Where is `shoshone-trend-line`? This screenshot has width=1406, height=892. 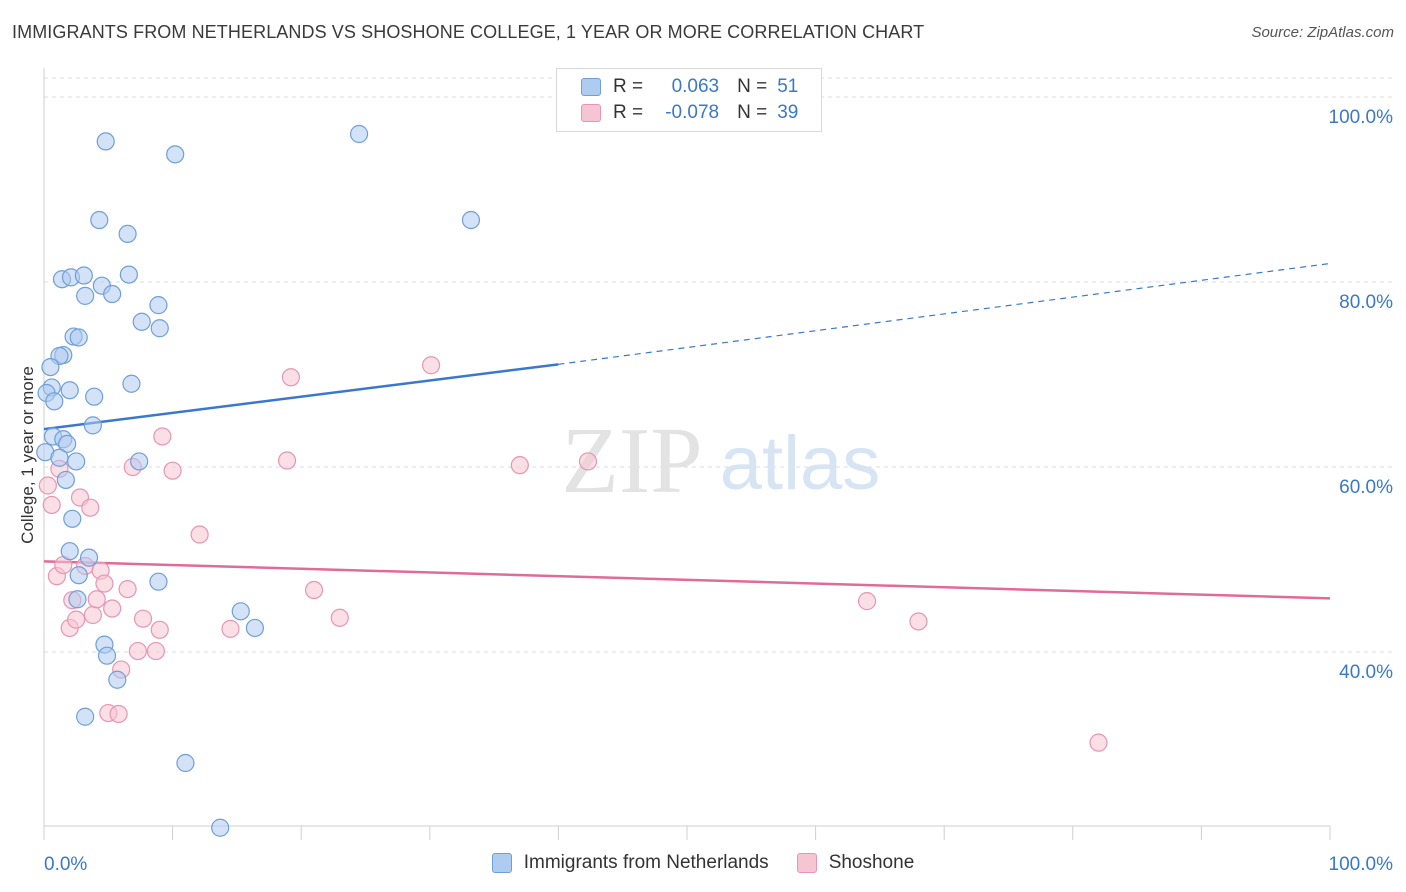
shoshone-trend-line is located at coordinates (687, 580).